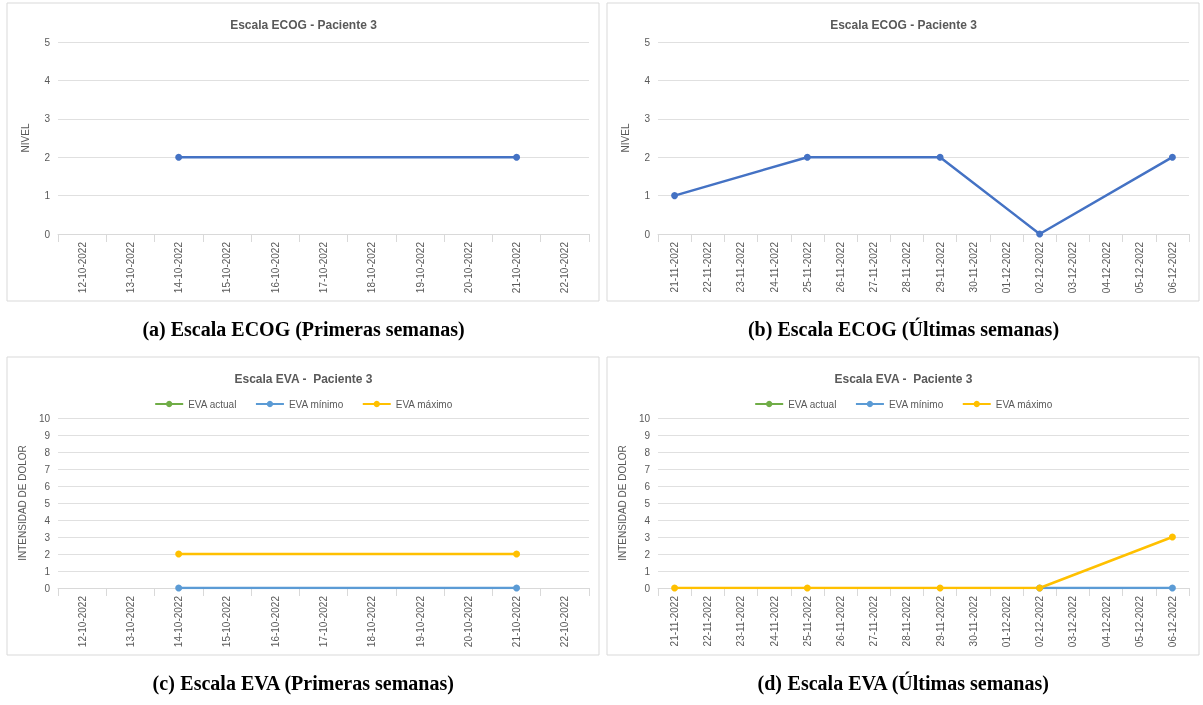 The height and width of the screenshot is (705, 1203). I want to click on y-axis-title: INTENSIDAD DE DOLOR, so click(623, 503).